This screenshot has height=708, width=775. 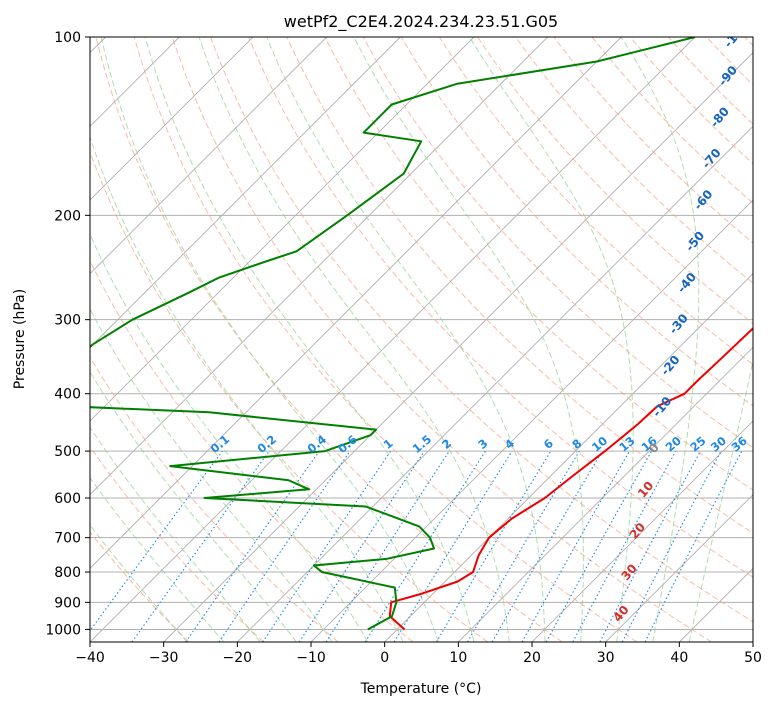 What do you see at coordinates (458, 658) in the screenshot?
I see `x-tick-label: 10` at bounding box center [458, 658].